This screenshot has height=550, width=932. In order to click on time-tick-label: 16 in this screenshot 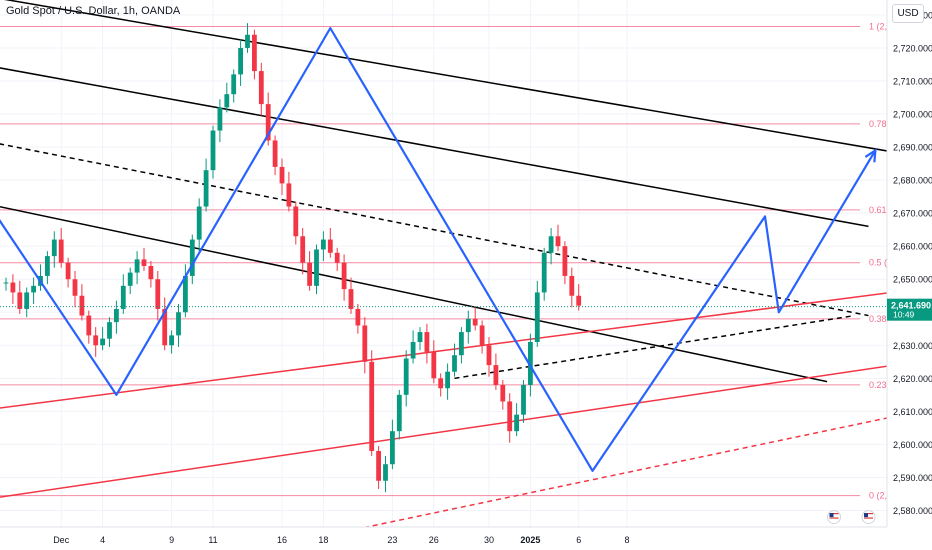, I will do `click(282, 540)`.